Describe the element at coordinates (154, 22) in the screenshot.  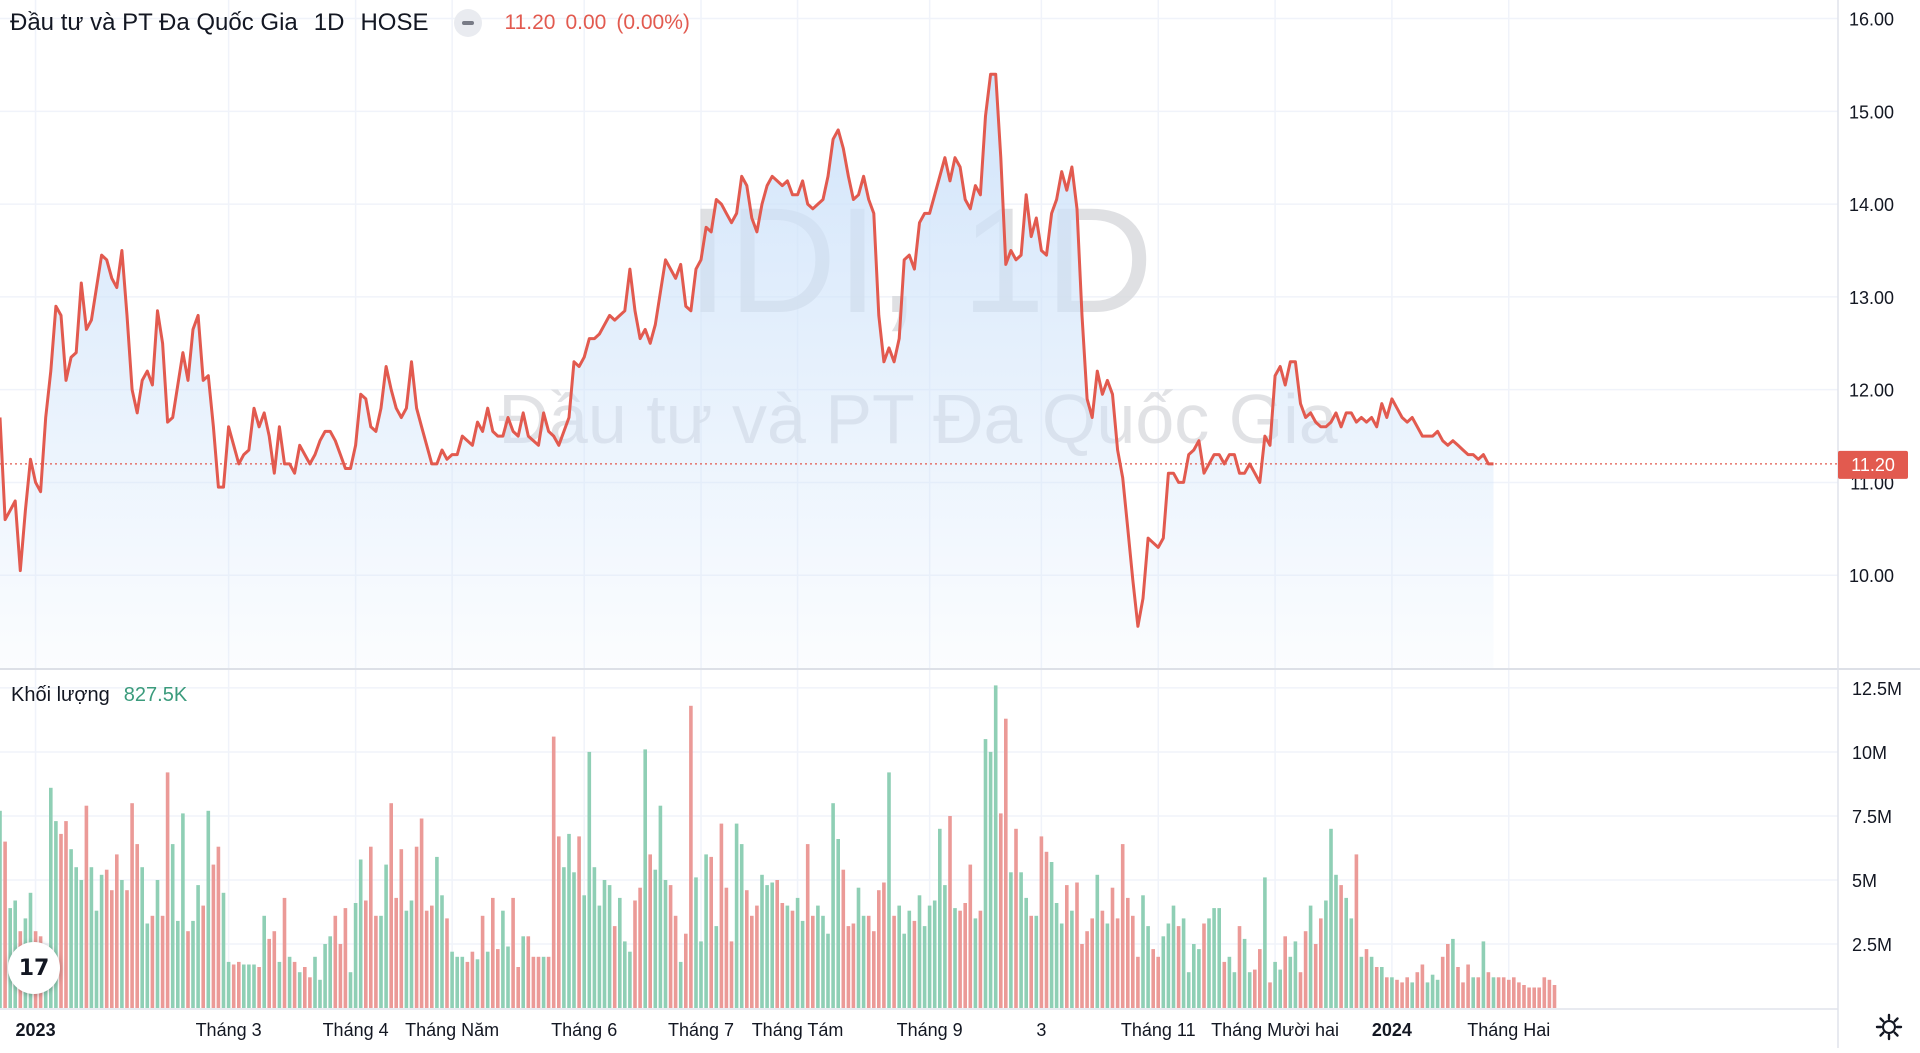
I see `symbol-title: Đầu tư và PT Đa Quốc Gia` at that location.